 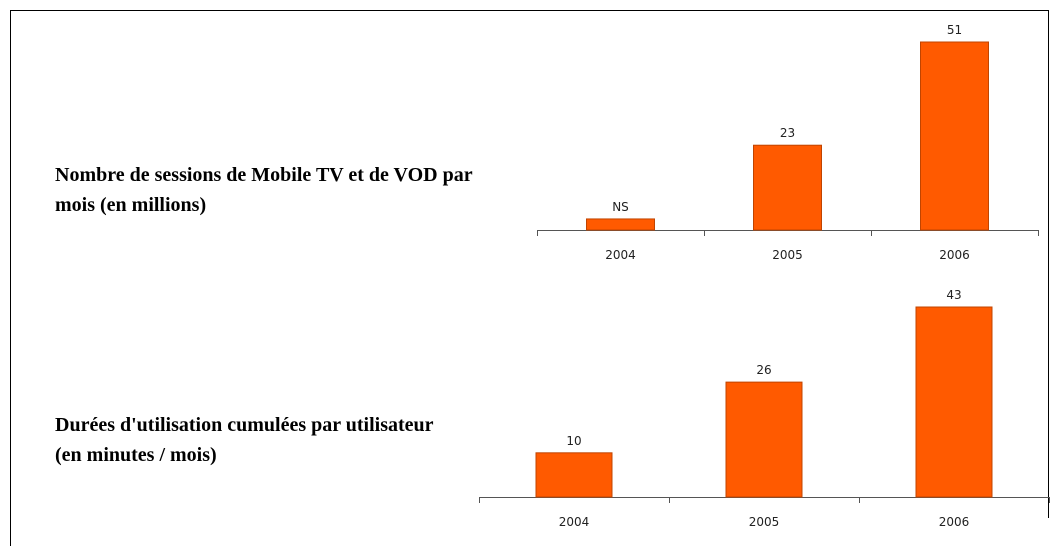 What do you see at coordinates (954, 30) in the screenshot?
I see `data-label: 51` at bounding box center [954, 30].